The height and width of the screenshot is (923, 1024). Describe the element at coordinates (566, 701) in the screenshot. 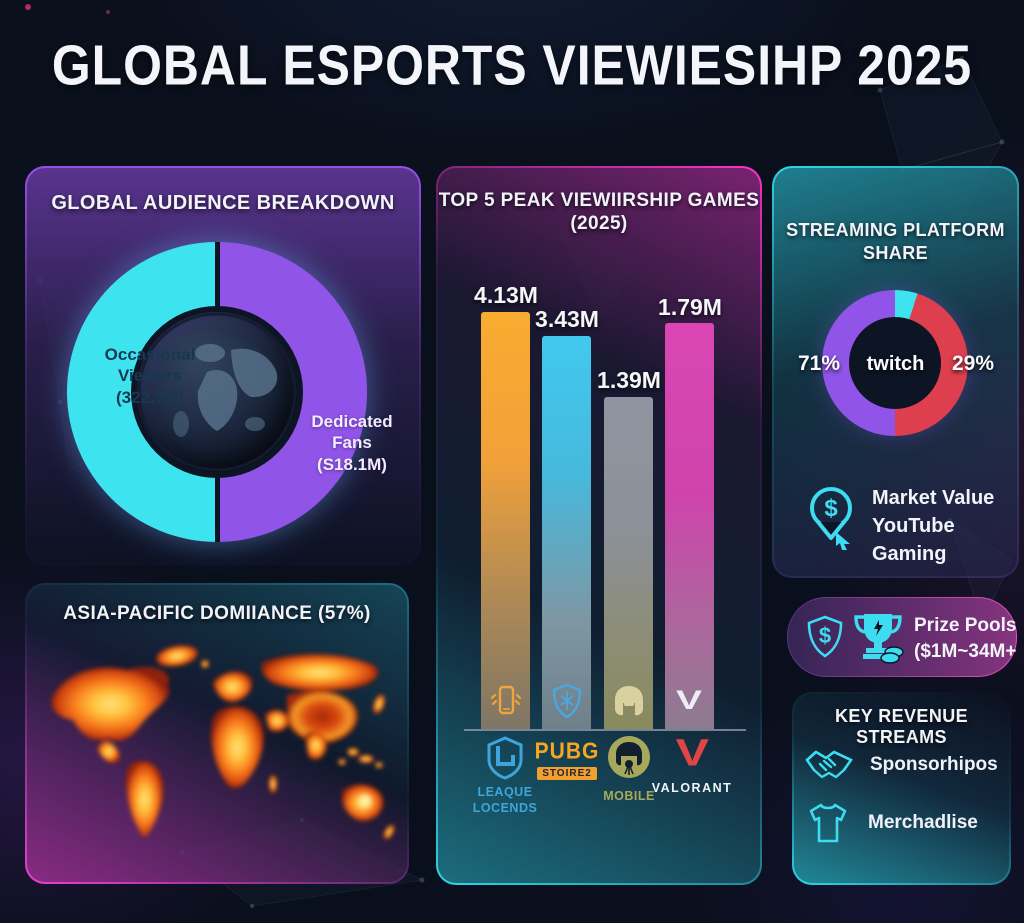

I see `crest-shield-icon` at that location.